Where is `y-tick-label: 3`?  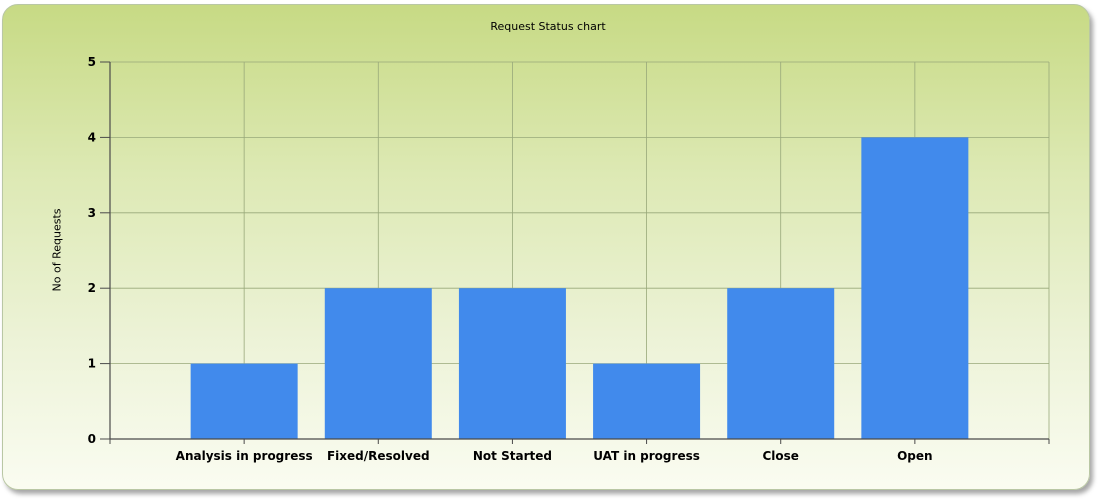 y-tick-label: 3 is located at coordinates (92, 213).